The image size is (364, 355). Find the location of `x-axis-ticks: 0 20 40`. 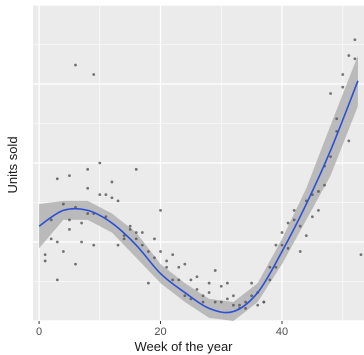

x-axis-ticks: 0 20 40 is located at coordinates (162, 329).